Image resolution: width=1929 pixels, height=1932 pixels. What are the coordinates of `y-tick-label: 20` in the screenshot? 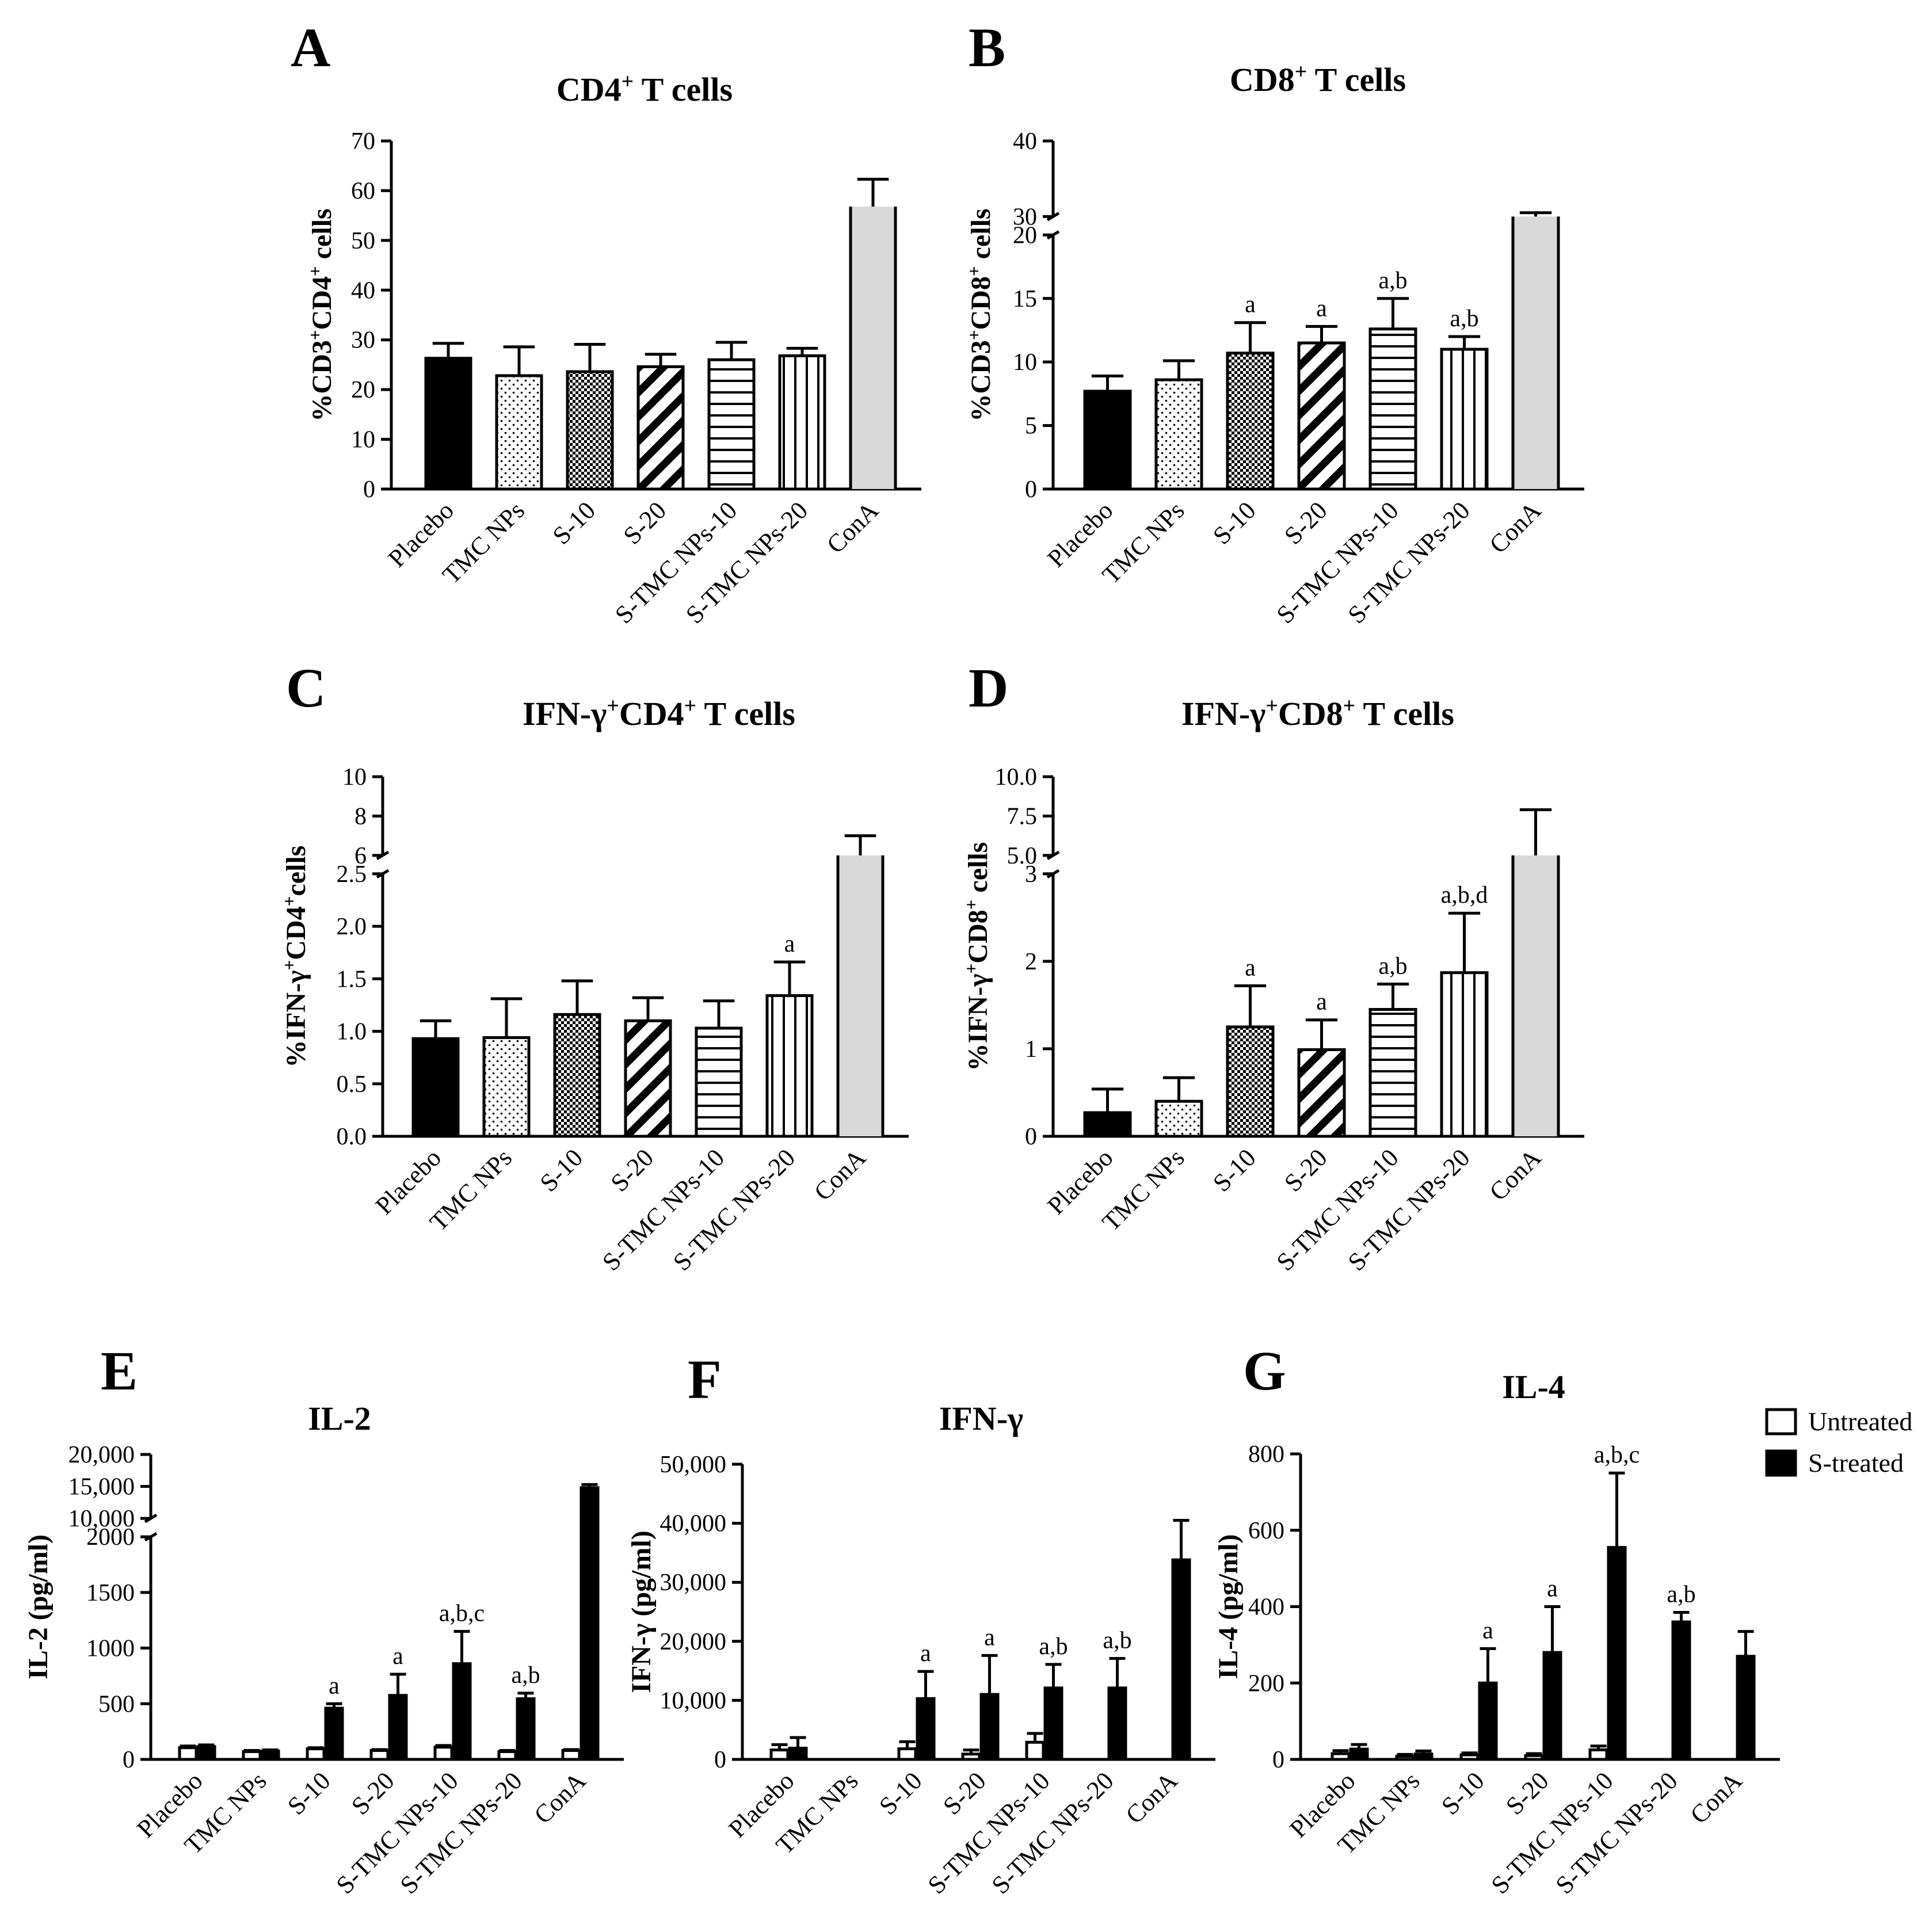 It's located at (1025, 235).